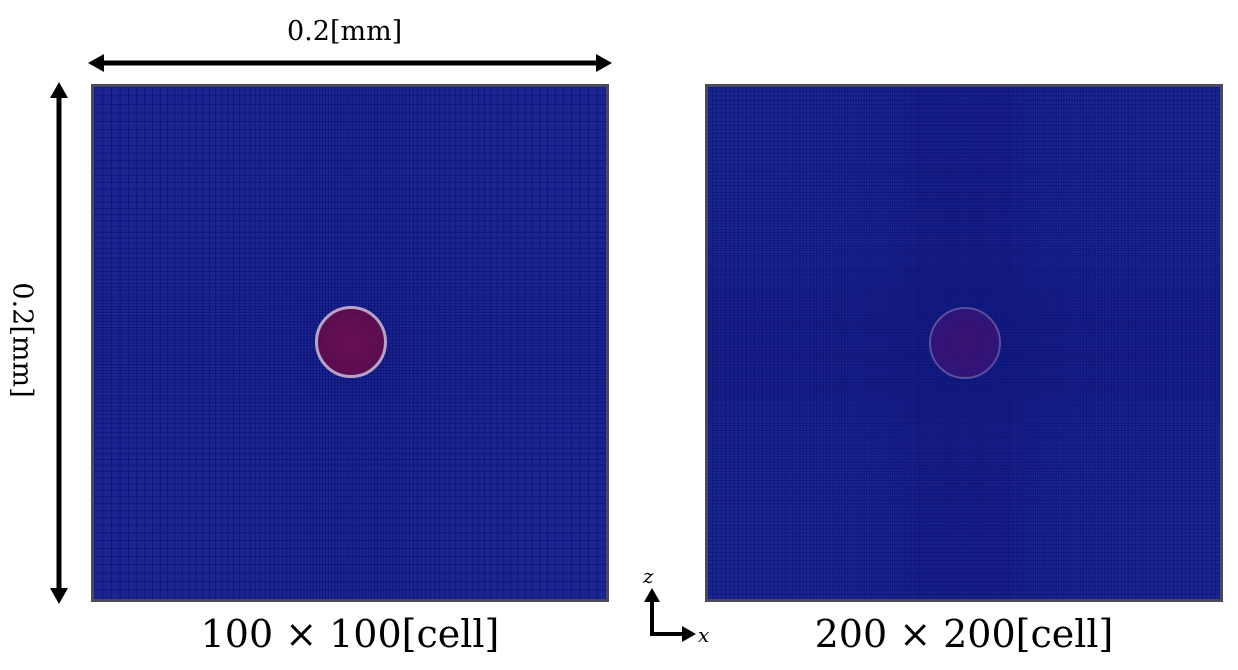 This screenshot has width=1238, height=670. I want to click on droplet-coarse, so click(351, 342).